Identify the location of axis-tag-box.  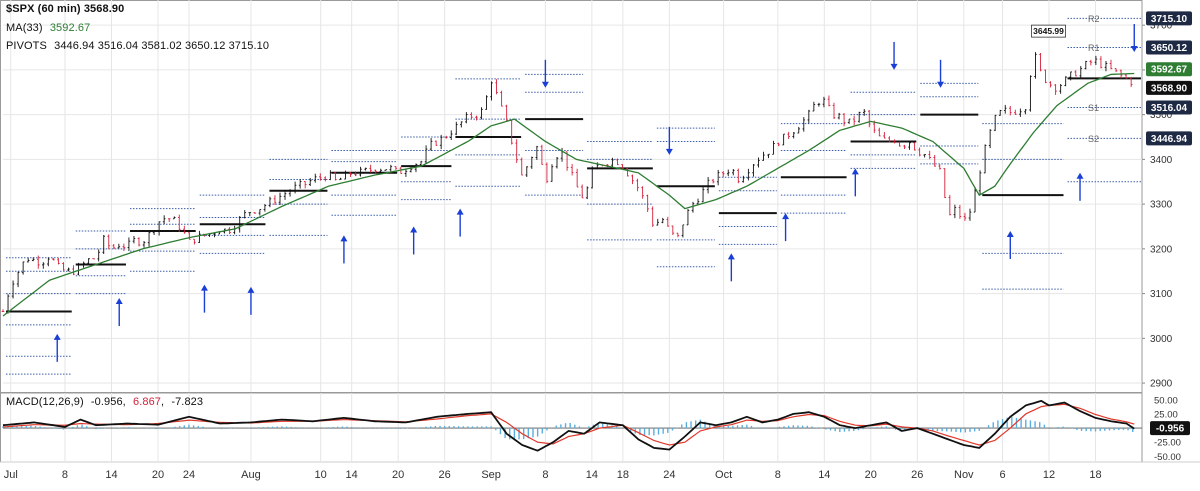
(1170, 428).